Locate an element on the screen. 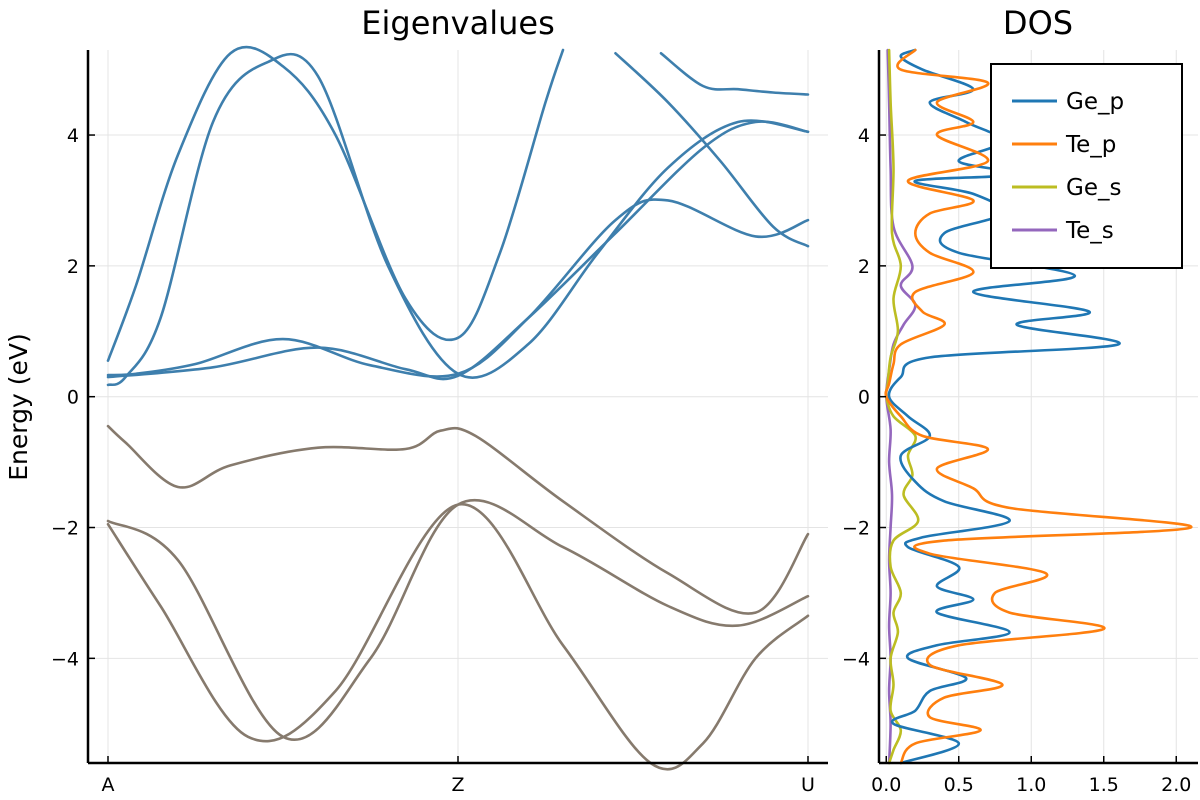 The image size is (1200, 800). dos-y-ticks: 4 2 0 −2 −4 is located at coordinates (864, 397).